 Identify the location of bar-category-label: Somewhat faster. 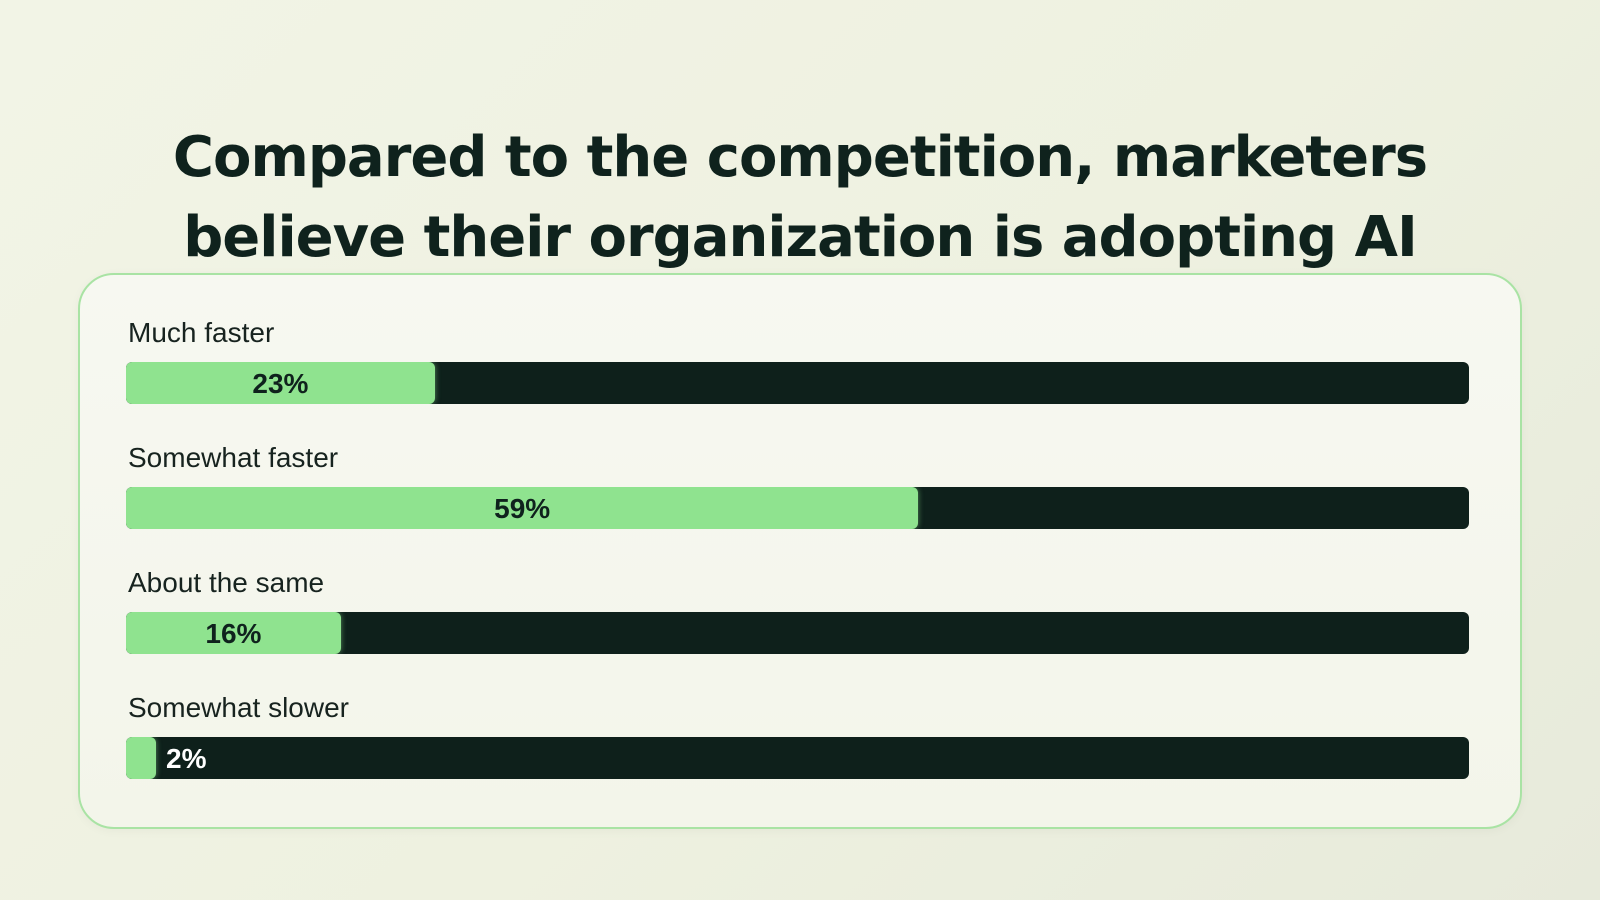
(233, 457).